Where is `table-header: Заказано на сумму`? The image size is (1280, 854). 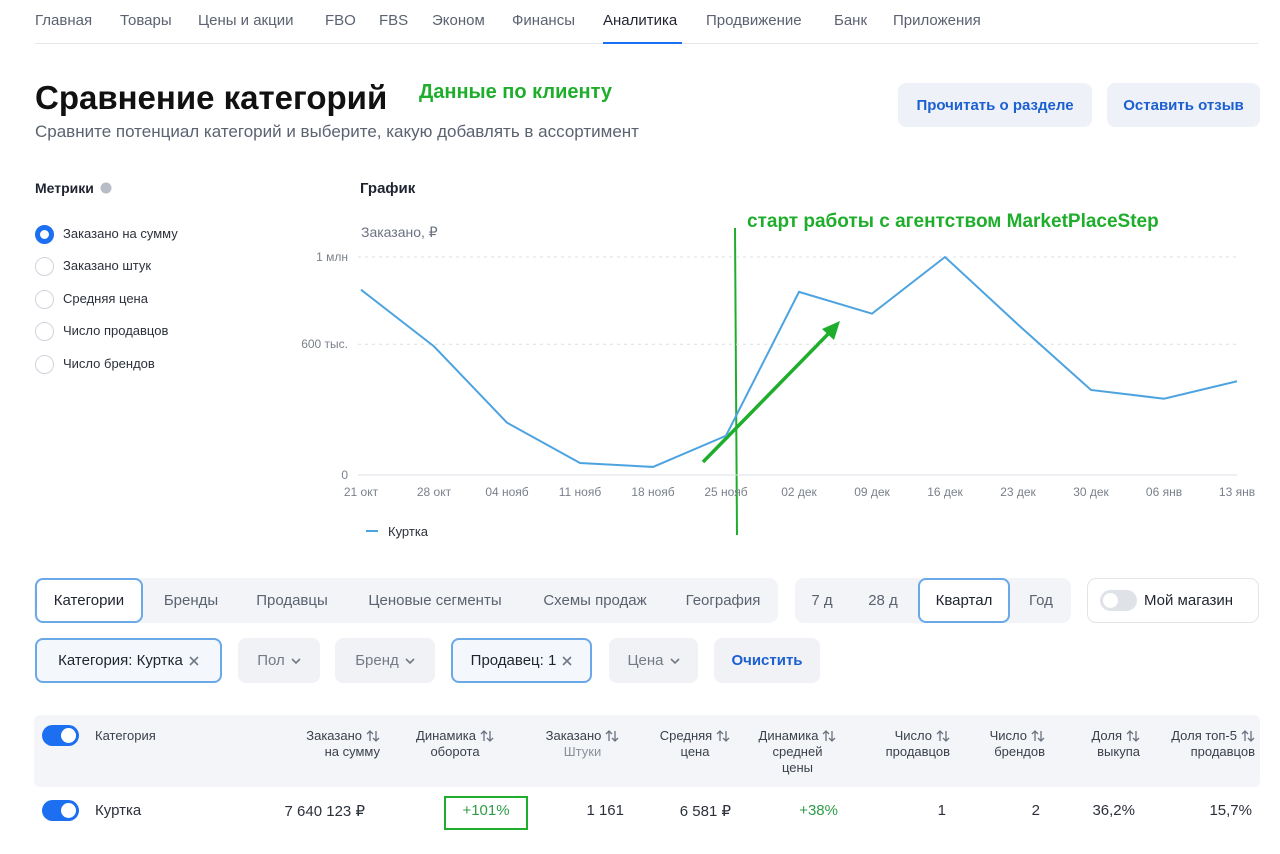
table-header: Заказано на сумму is located at coordinates (310, 744).